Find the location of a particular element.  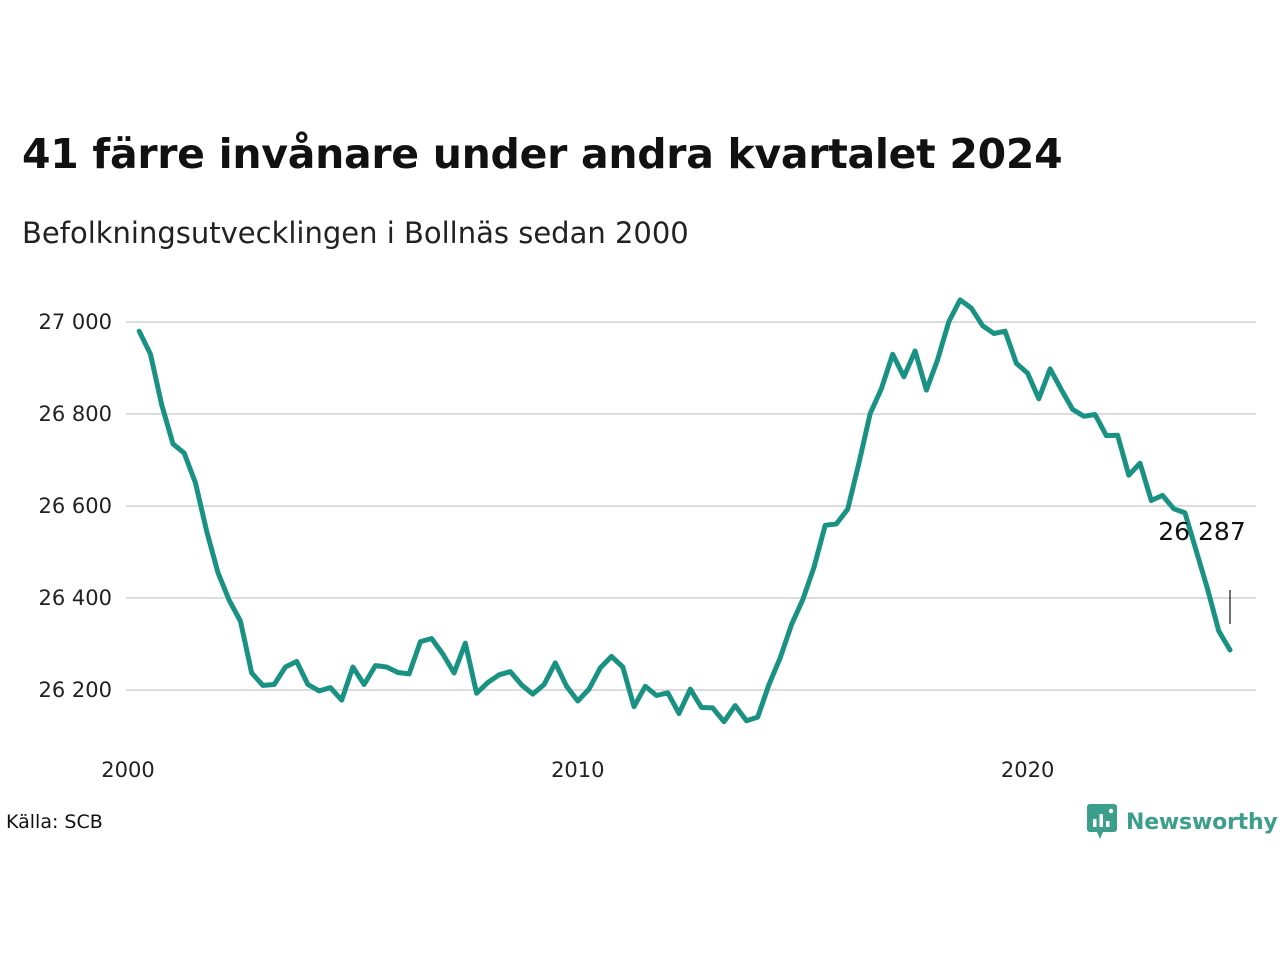

y-tick-label: 26 600 is located at coordinates (75, 506).